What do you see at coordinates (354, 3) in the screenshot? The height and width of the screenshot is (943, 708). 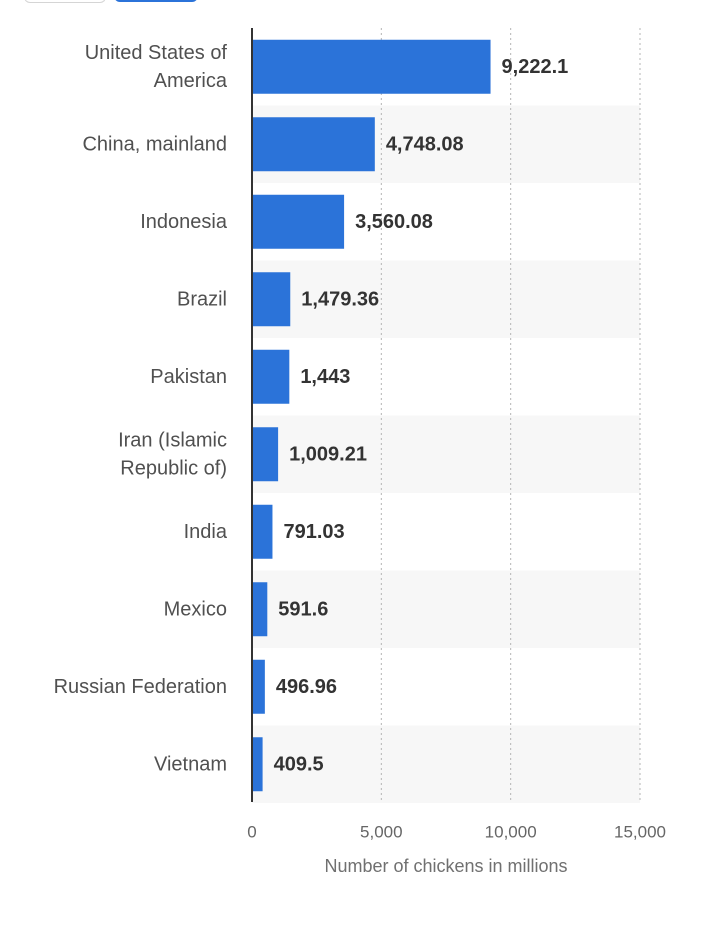 I see `top-controls` at bounding box center [354, 3].